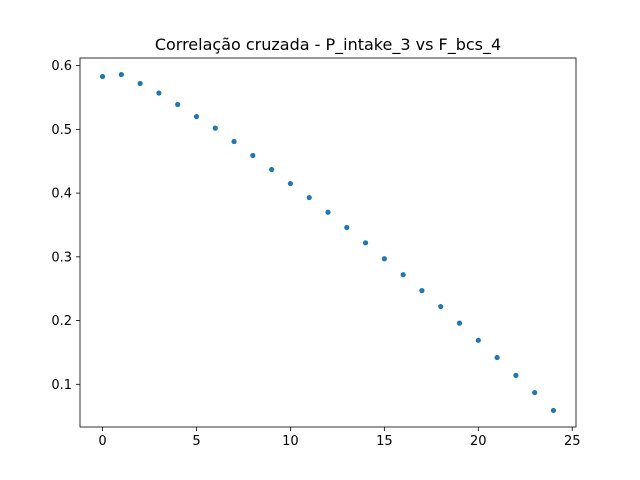 The width and height of the screenshot is (640, 480). What do you see at coordinates (61, 194) in the screenshot?
I see `y-tick-label: 0.4` at bounding box center [61, 194].